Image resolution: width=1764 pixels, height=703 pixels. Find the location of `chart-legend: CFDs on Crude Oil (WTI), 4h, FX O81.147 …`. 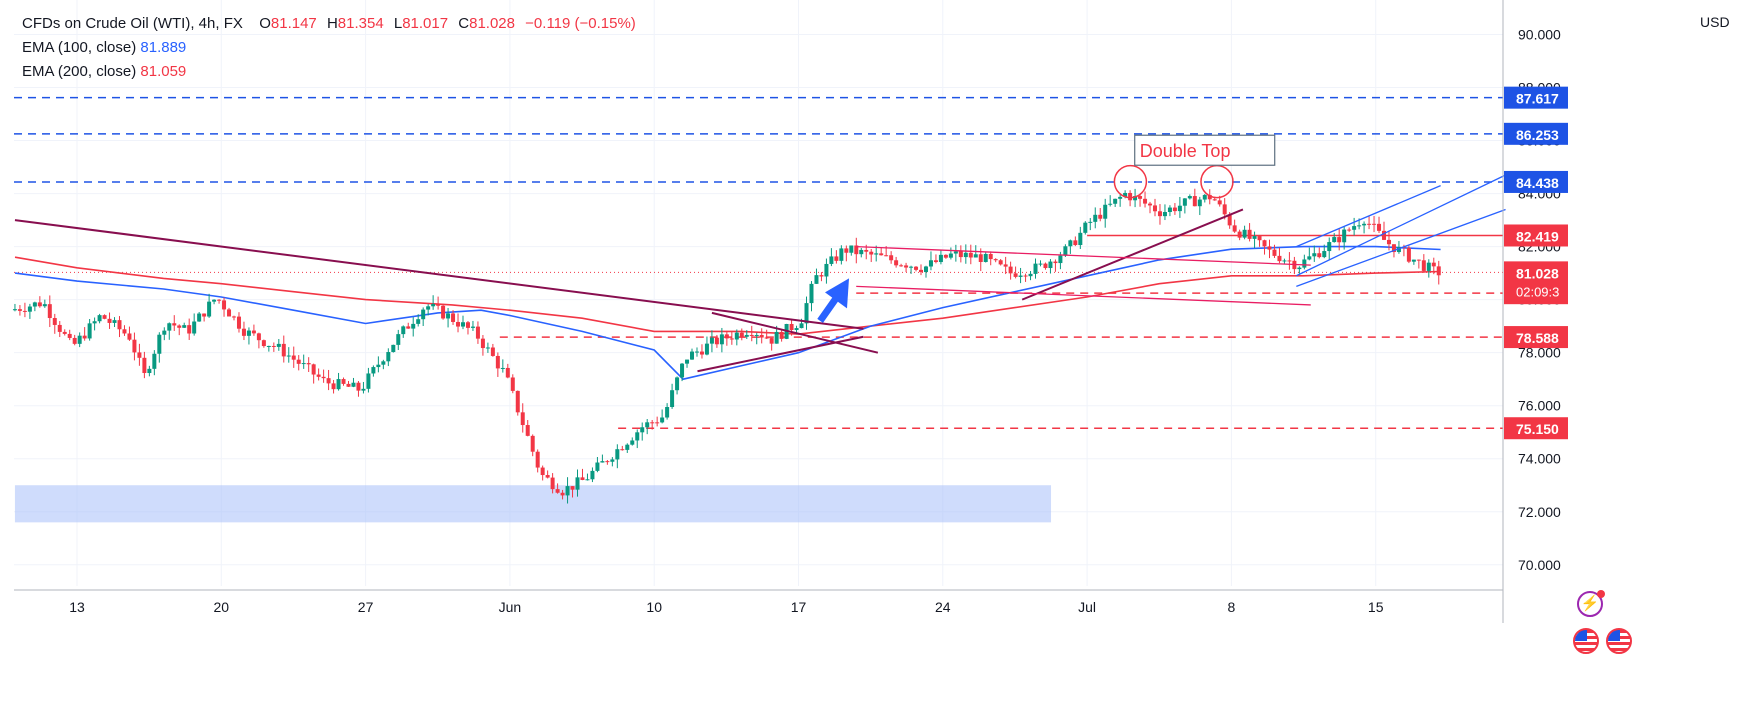

chart-legend: CFDs on Crude Oil (WTI), 4h, FX O81.147 … is located at coordinates (329, 48).